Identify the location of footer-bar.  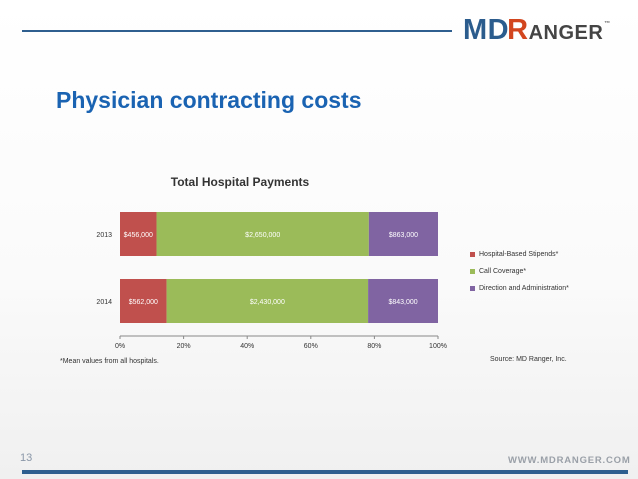
(325, 472).